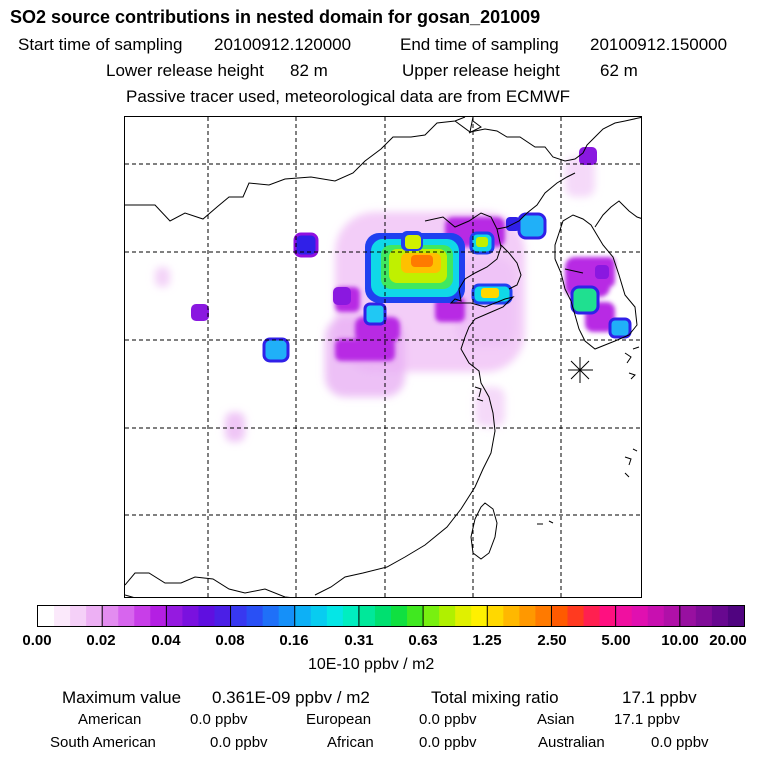 This screenshot has width=768, height=768. Describe the element at coordinates (616, 640) in the screenshot. I see `colorbar-tick-9: 5.00` at that location.